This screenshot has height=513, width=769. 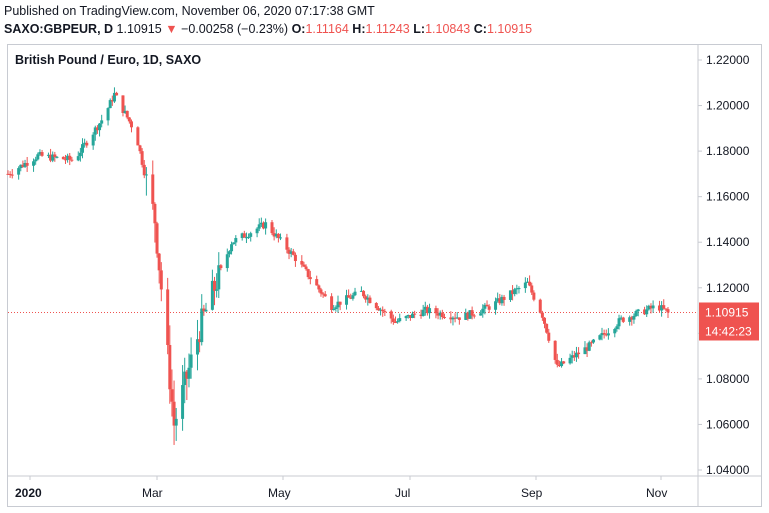 I want to click on x-tick-label: Nov, so click(x=656, y=493).